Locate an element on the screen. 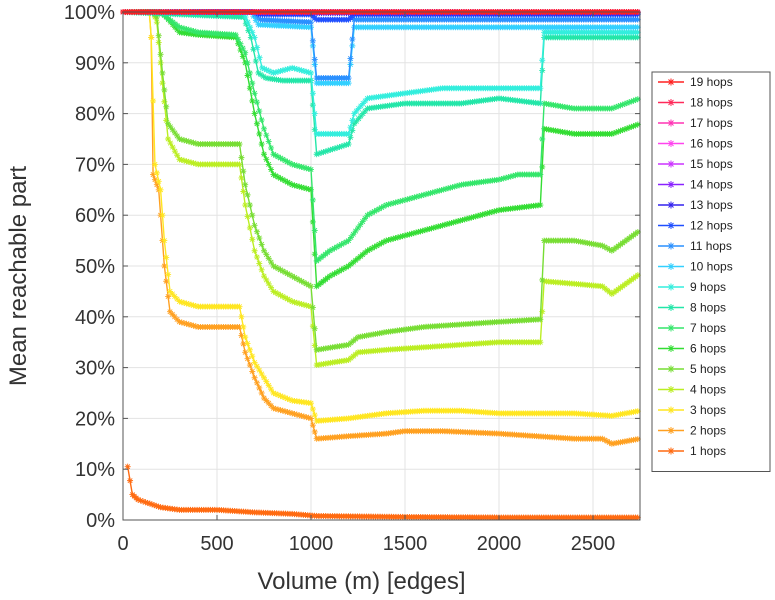 The image size is (775, 600). y-tick-label: 30% is located at coordinates (95, 369).